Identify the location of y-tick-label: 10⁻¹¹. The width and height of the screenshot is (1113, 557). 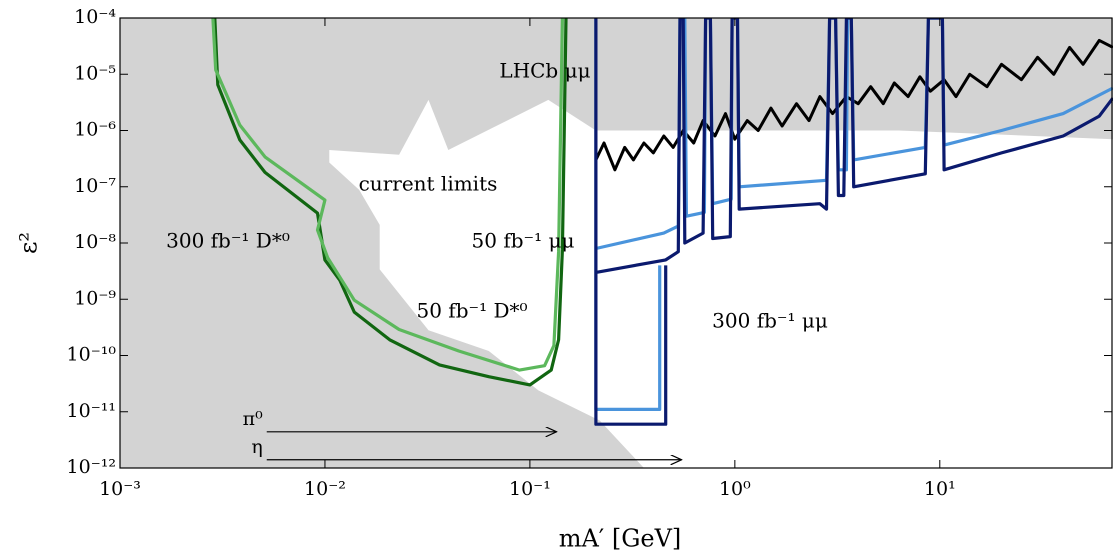
(91, 411).